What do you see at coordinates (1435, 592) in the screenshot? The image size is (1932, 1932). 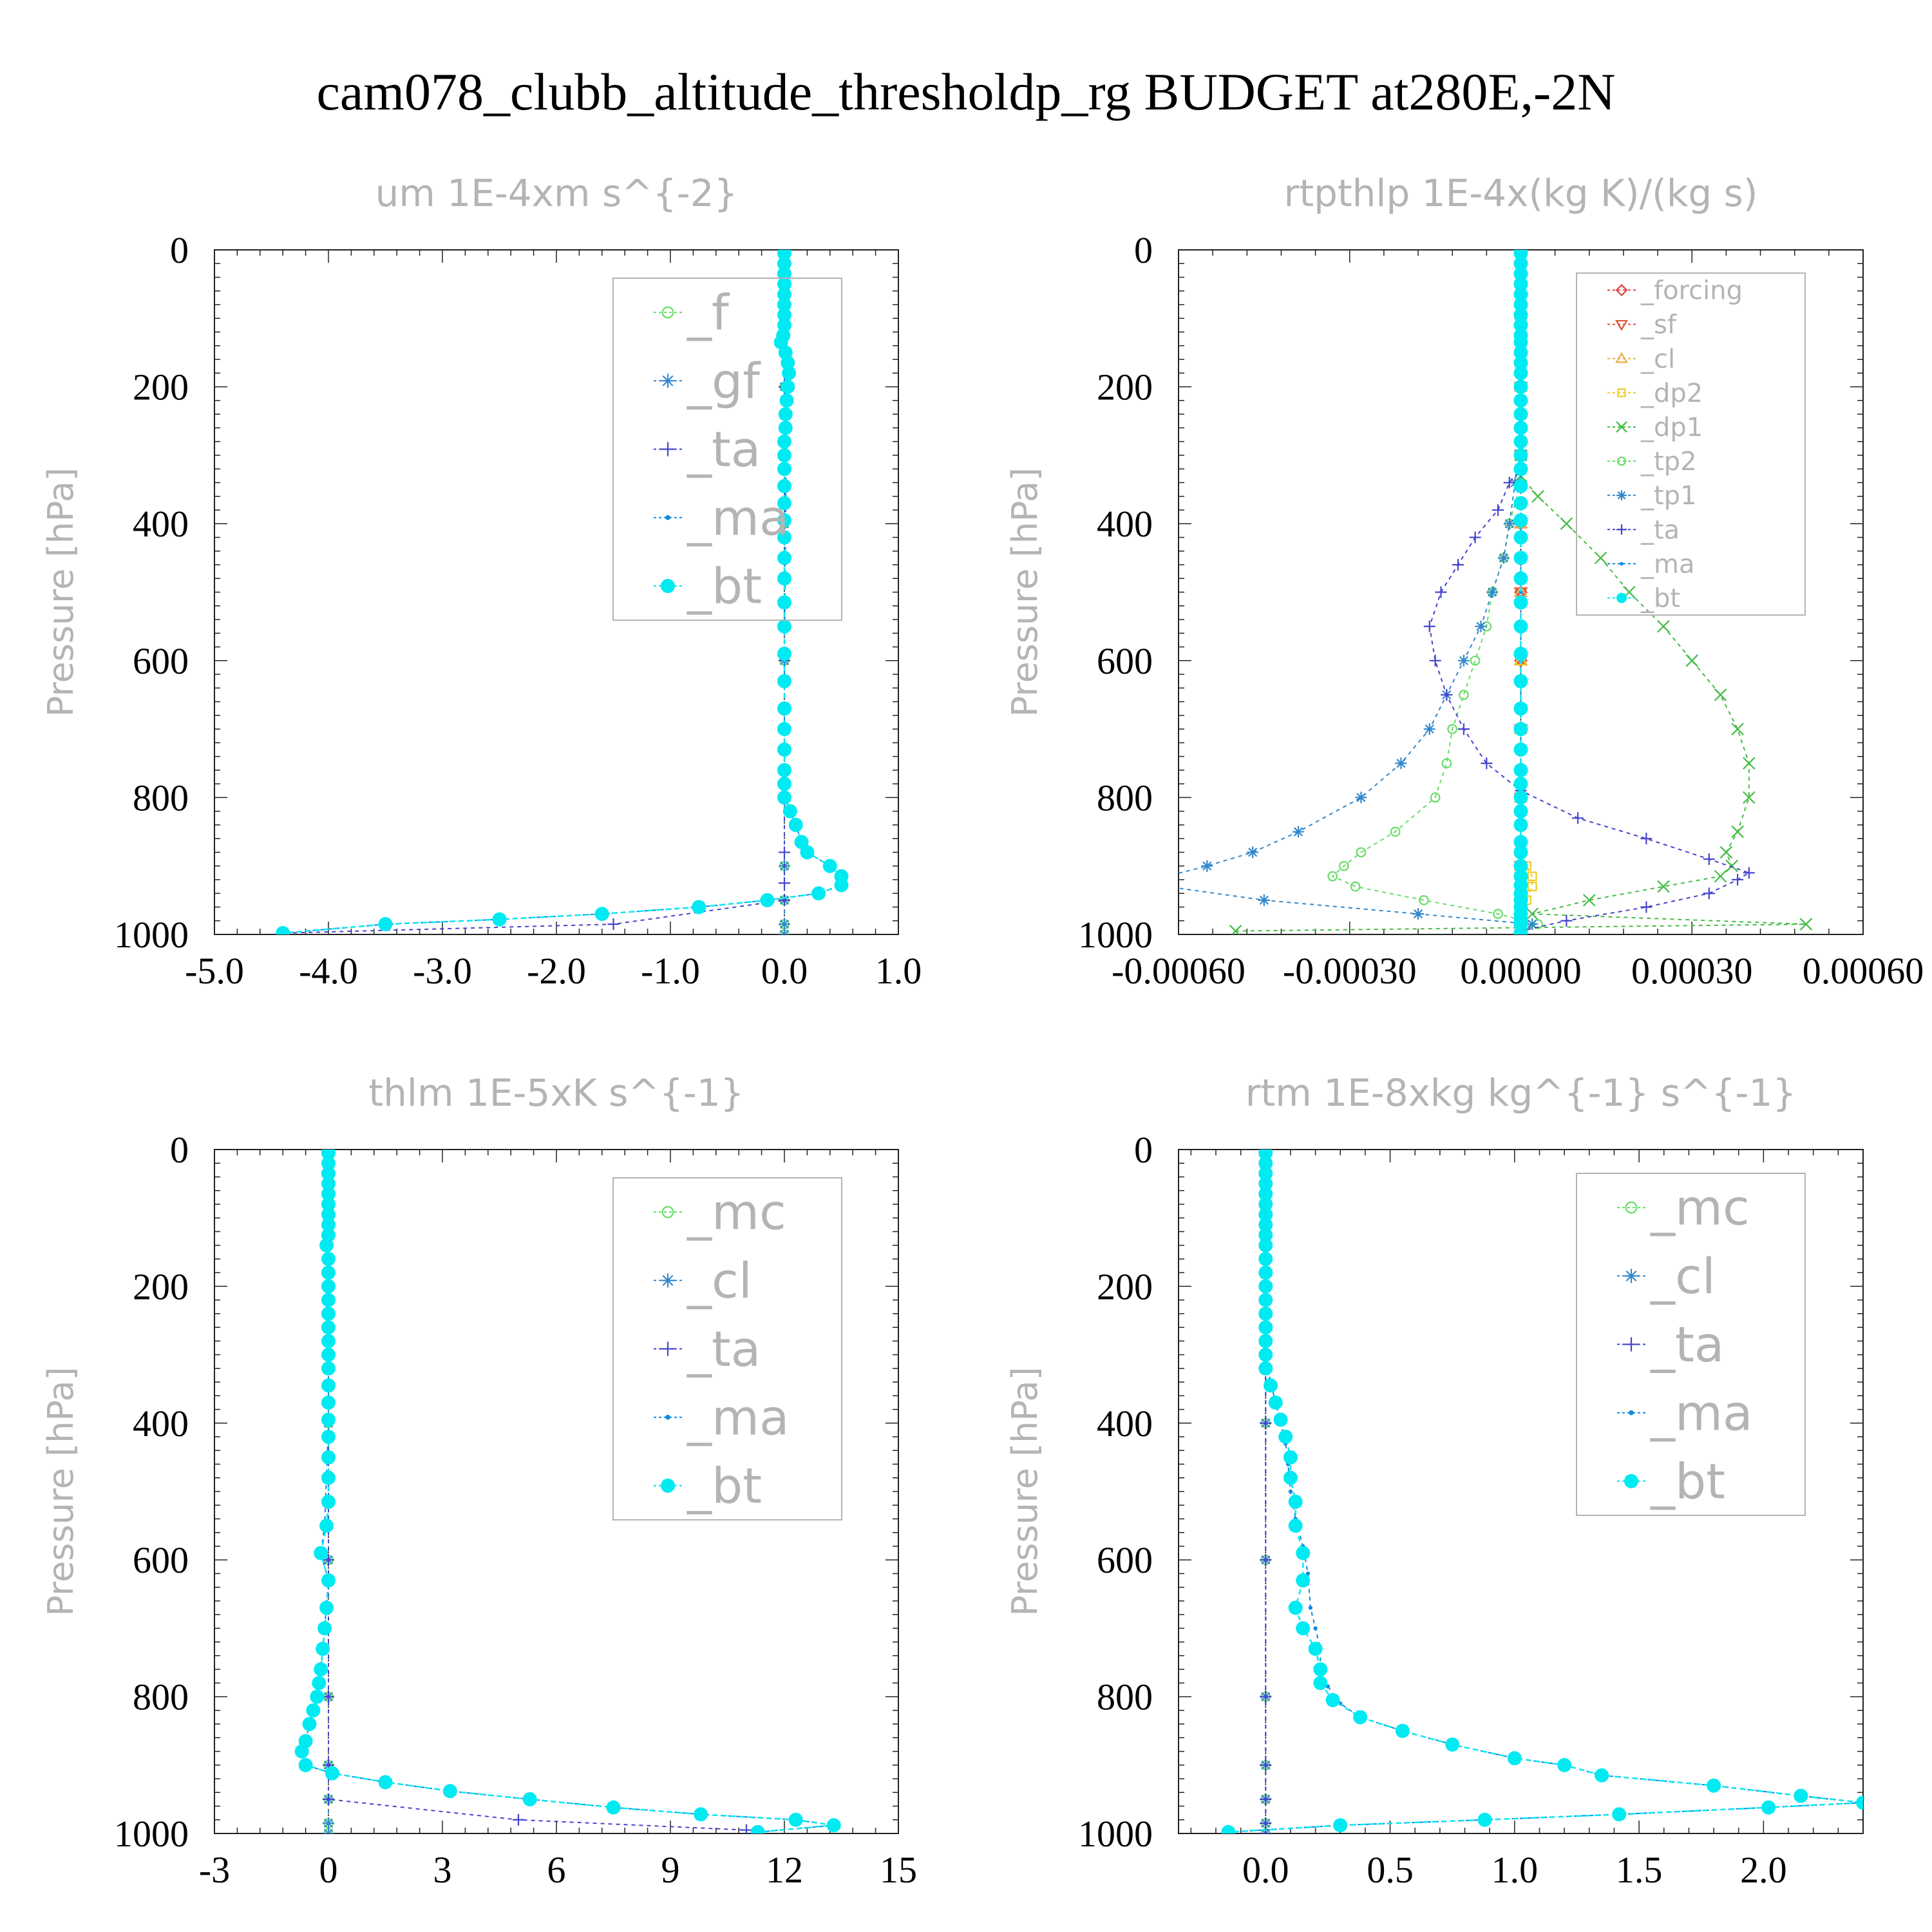 I see `series_tp2` at bounding box center [1435, 592].